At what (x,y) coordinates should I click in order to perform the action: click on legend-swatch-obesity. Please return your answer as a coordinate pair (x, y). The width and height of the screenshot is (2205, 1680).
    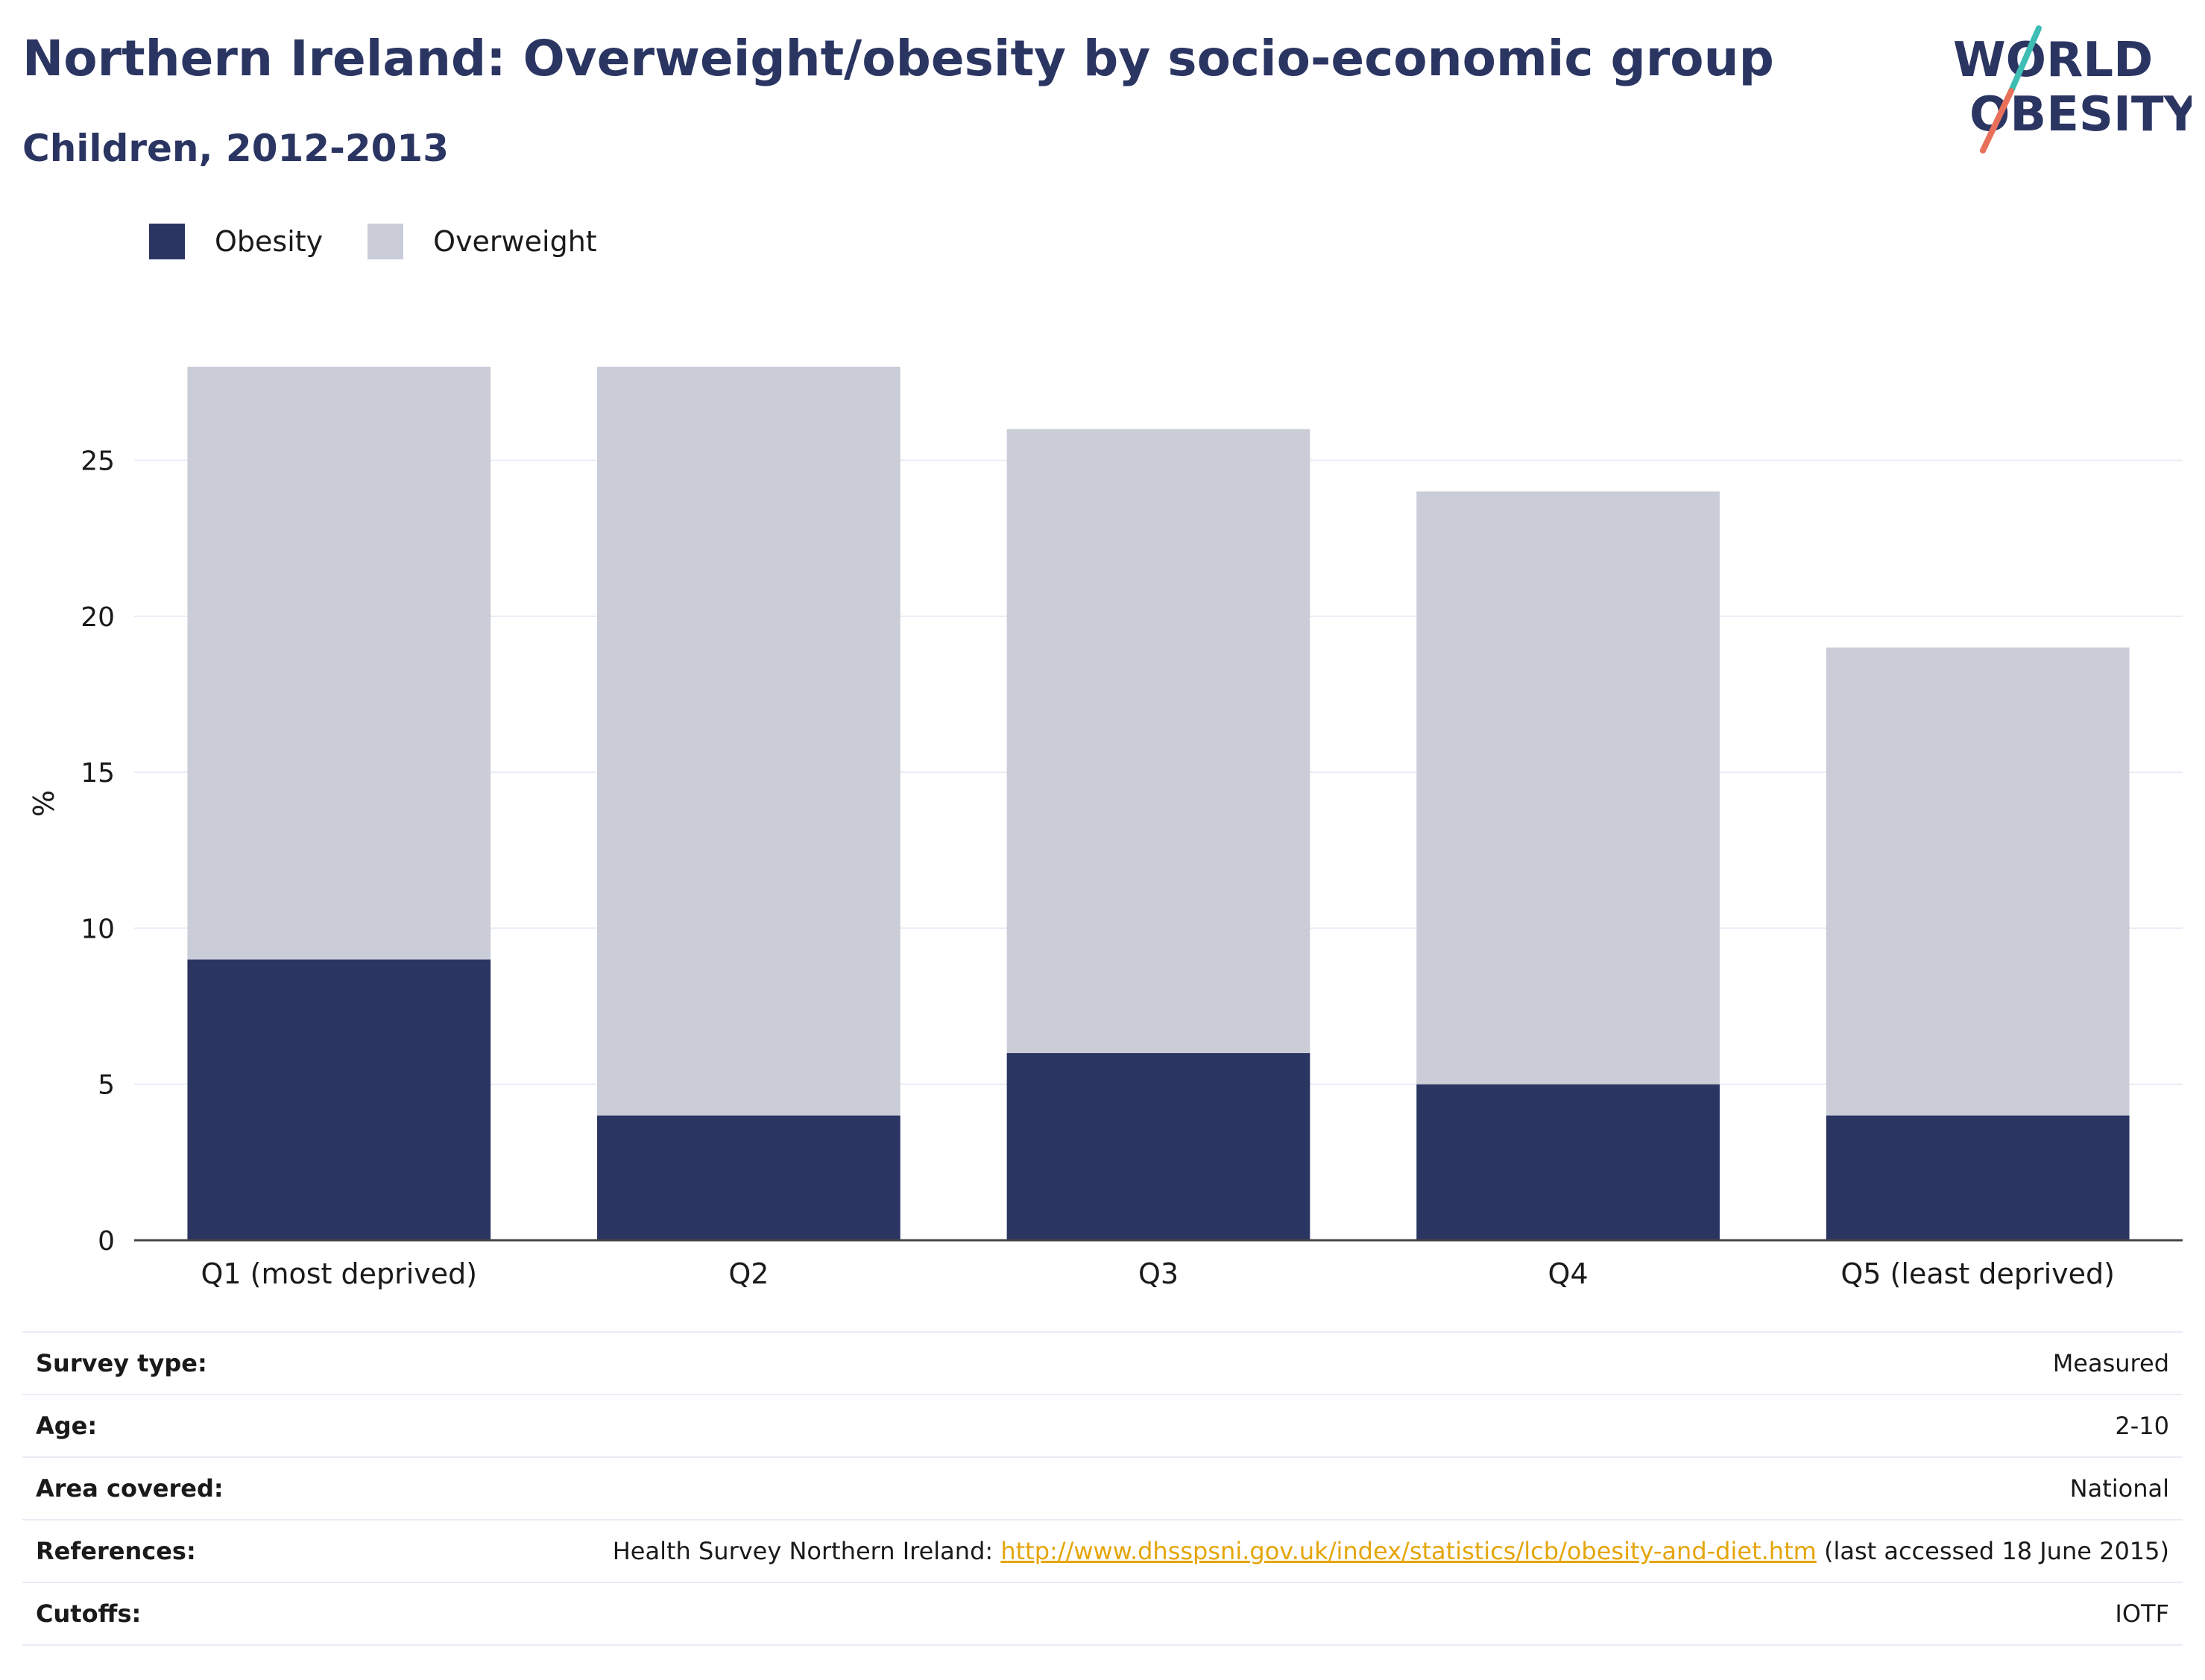
    Looking at the image, I should click on (167, 241).